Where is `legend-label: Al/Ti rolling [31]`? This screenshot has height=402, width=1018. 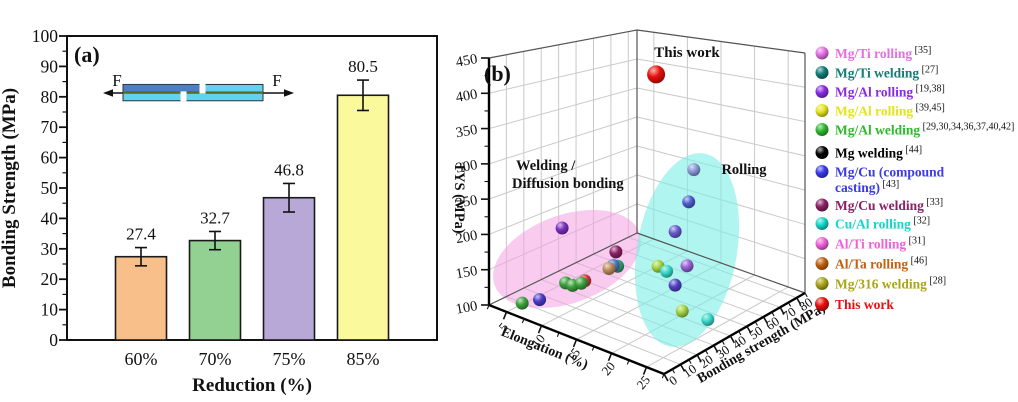 legend-label: Al/Ti rolling [31] is located at coordinates (880, 244).